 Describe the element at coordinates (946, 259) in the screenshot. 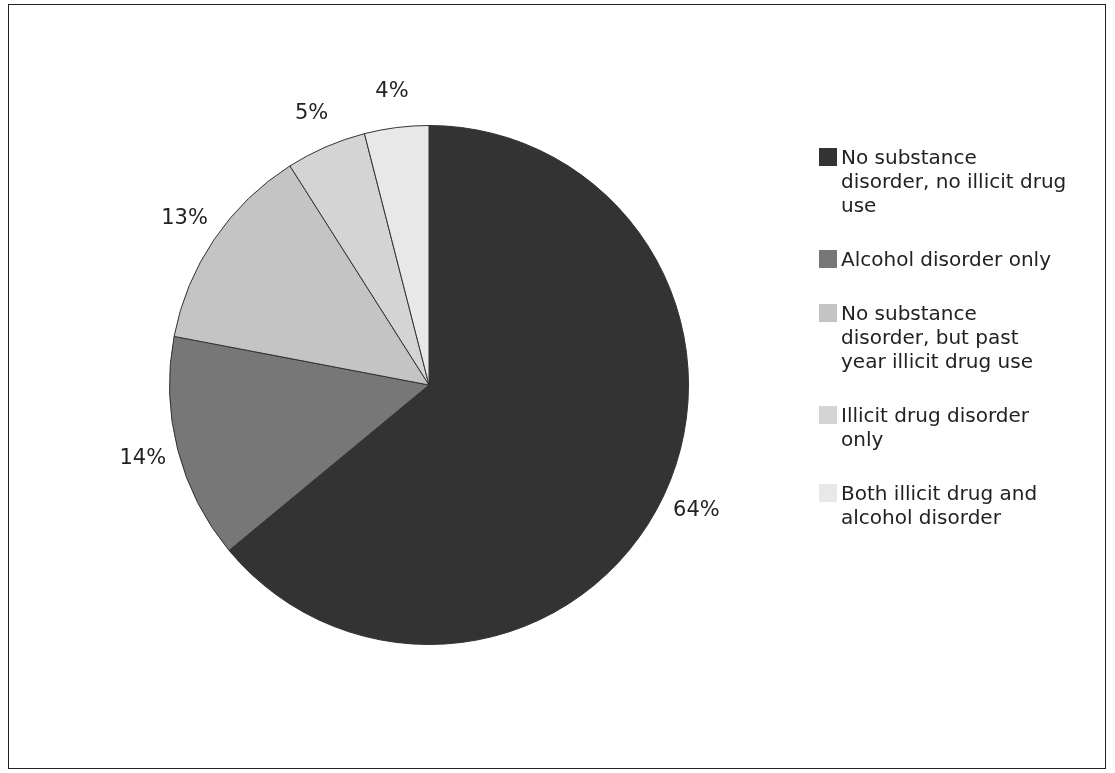

I see `legend-label: Alcohol disorder only` at that location.